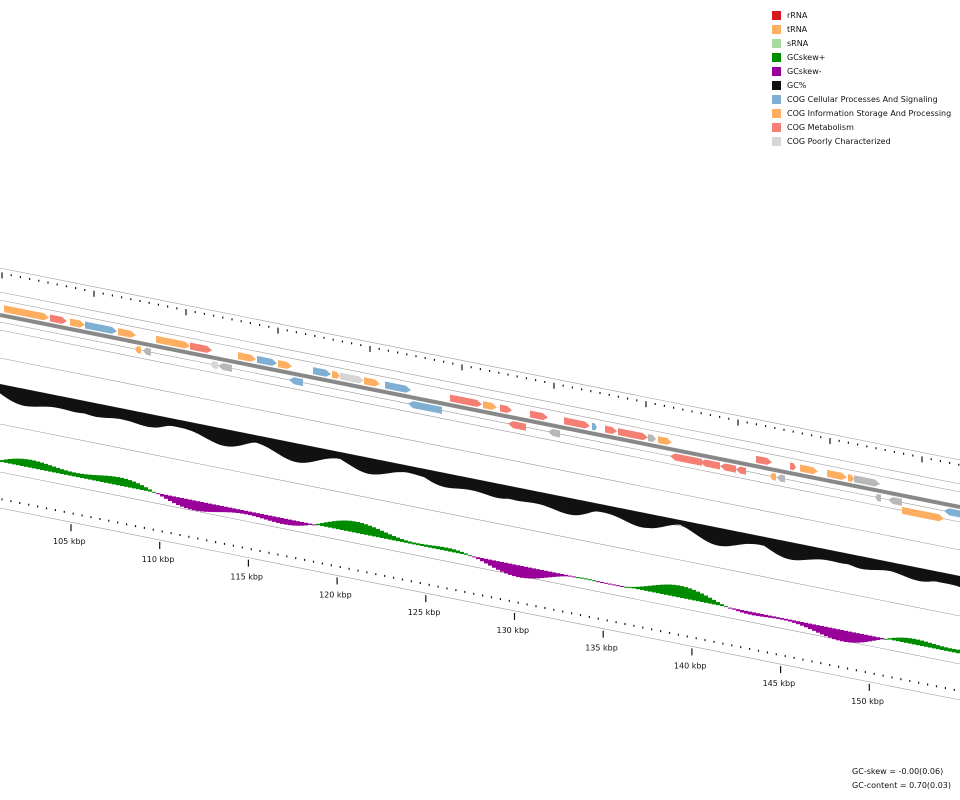 The image size is (960, 800). I want to click on cog-metabolism-swatch, so click(776, 127).